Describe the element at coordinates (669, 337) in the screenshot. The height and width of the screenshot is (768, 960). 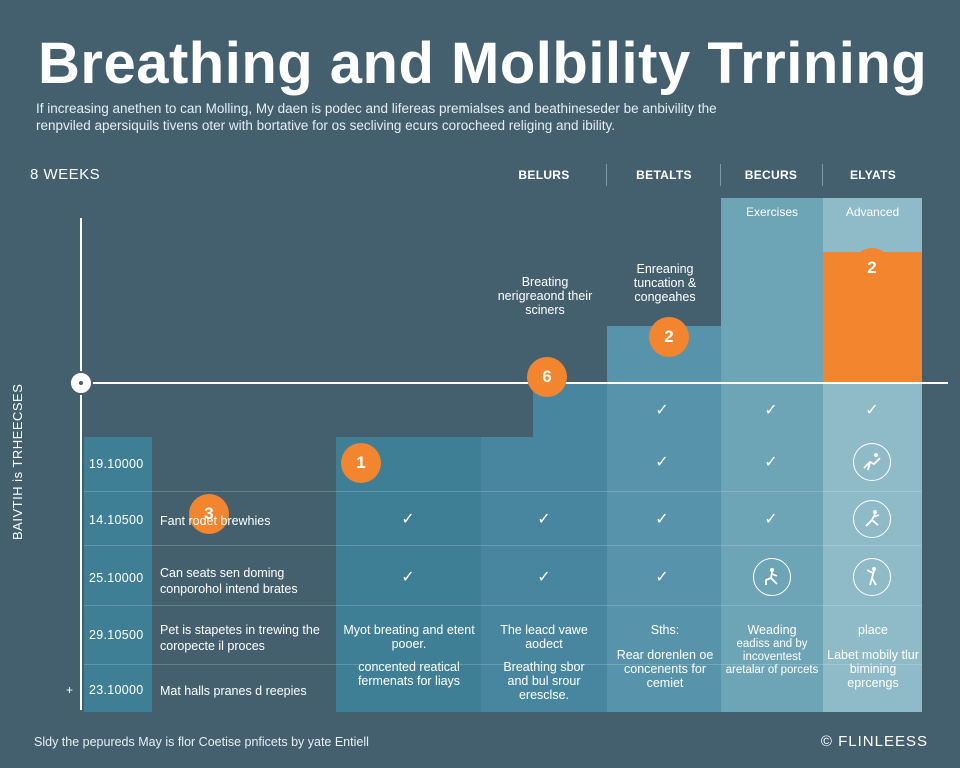
I see `badge-two-mid: 2` at that location.